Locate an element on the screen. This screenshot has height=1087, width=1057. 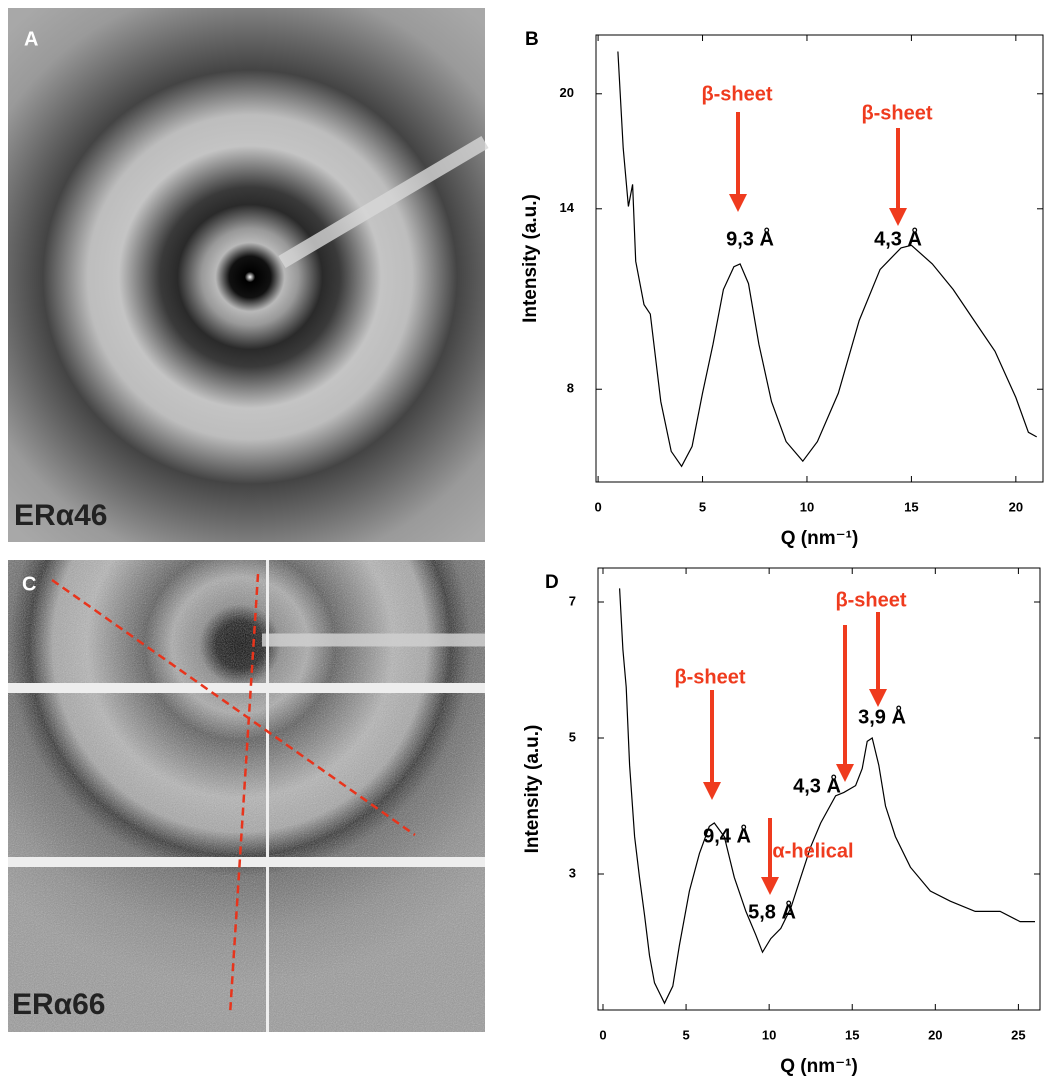
annotation: α-helical is located at coordinates (812, 851).